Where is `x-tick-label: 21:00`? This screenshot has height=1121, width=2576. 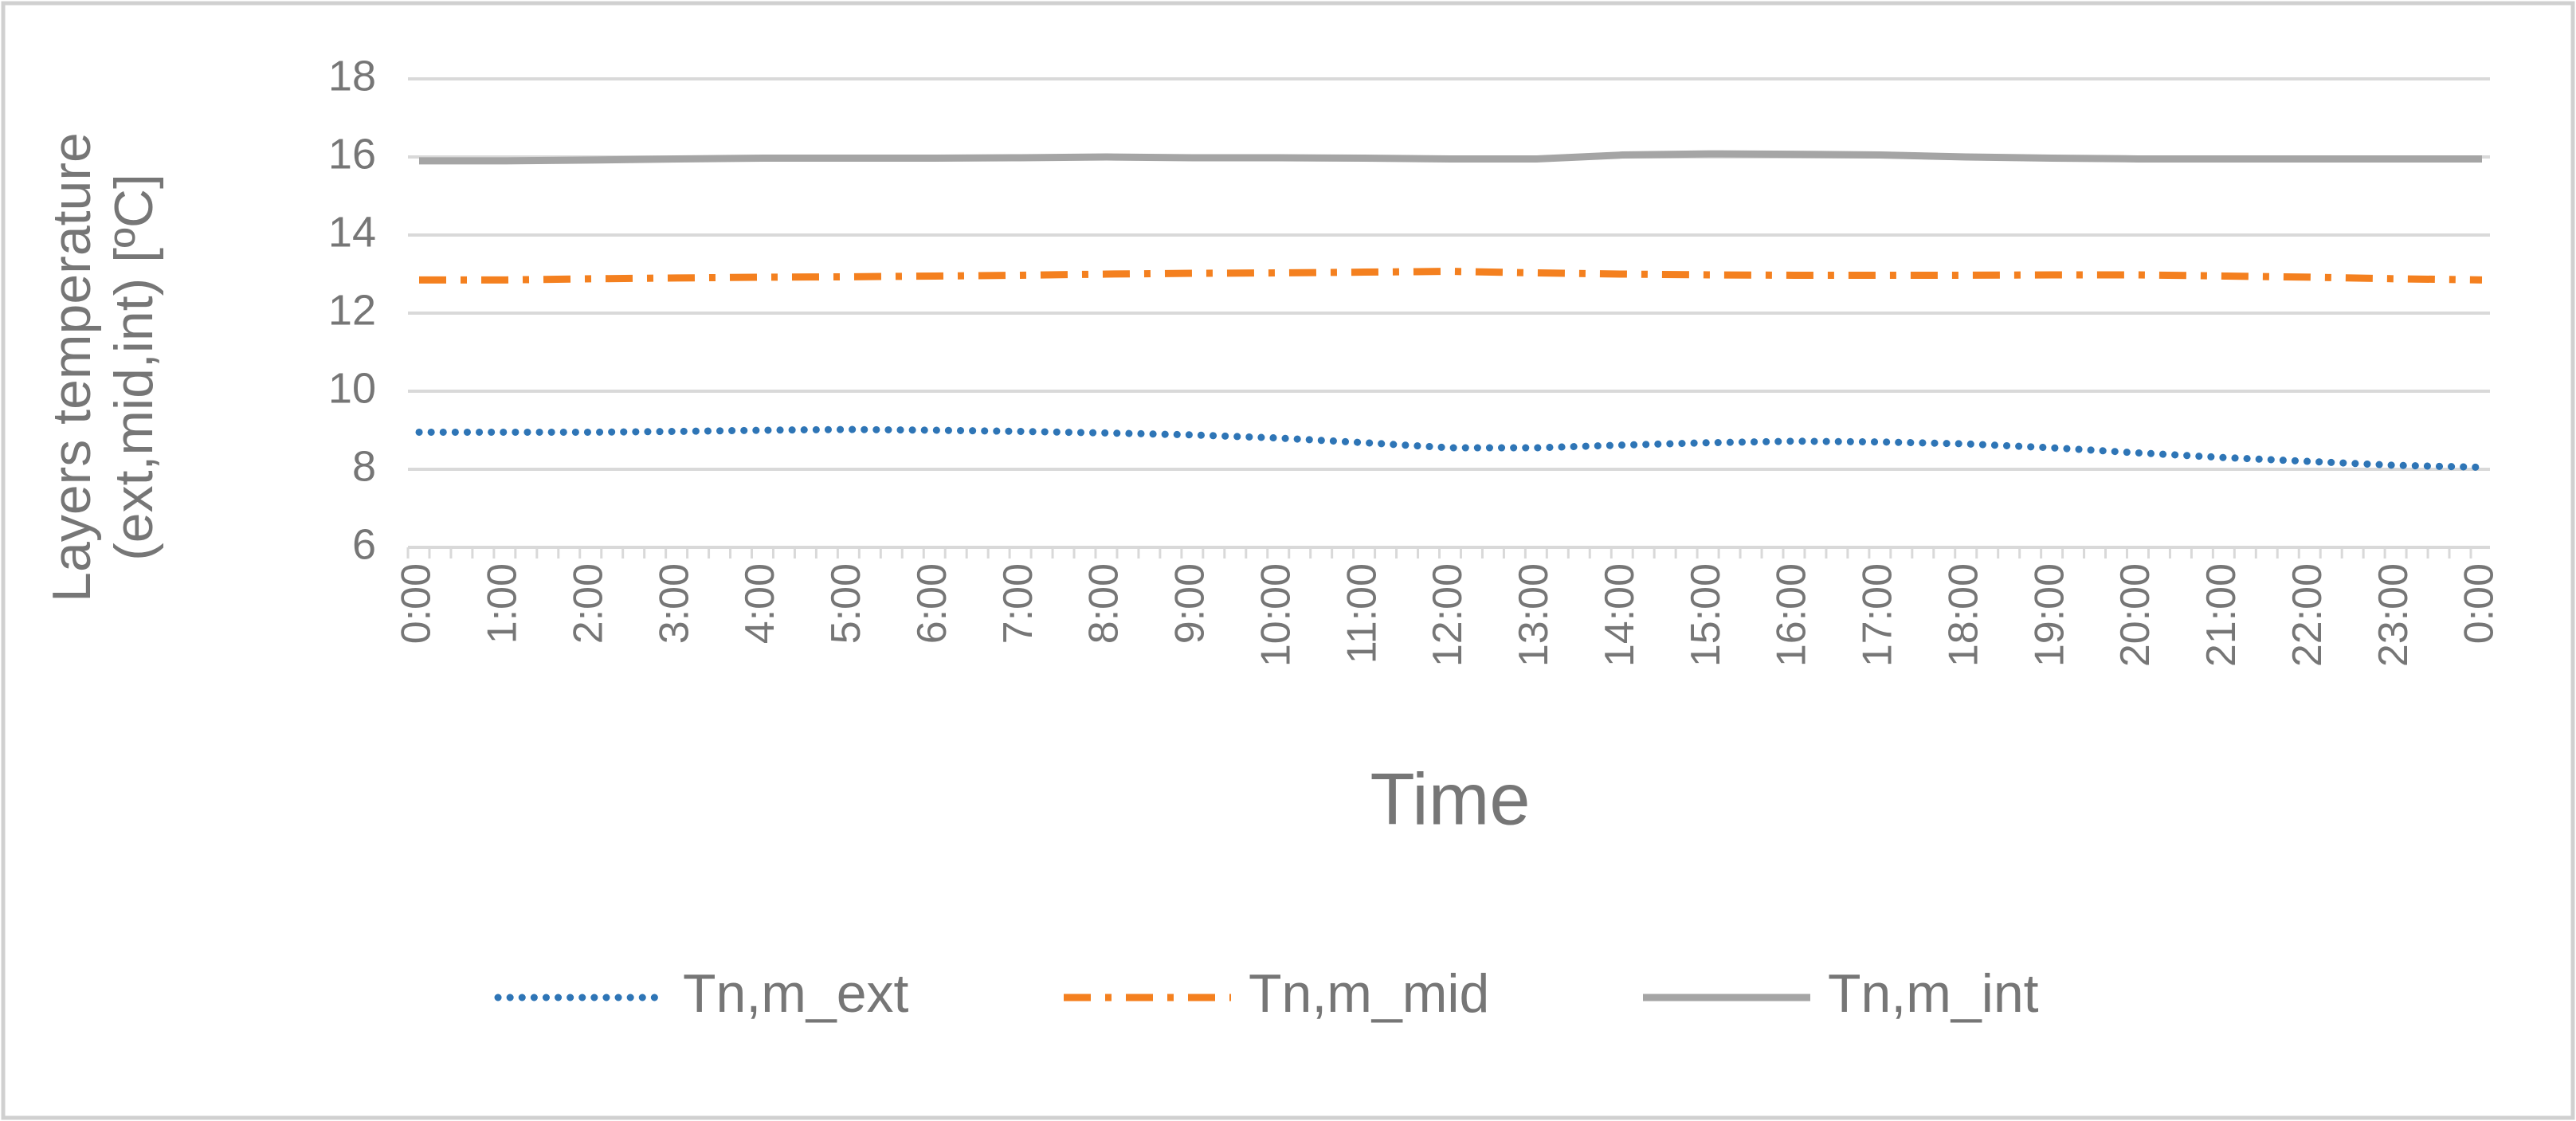 x-tick-label: 21:00 is located at coordinates (2221, 615).